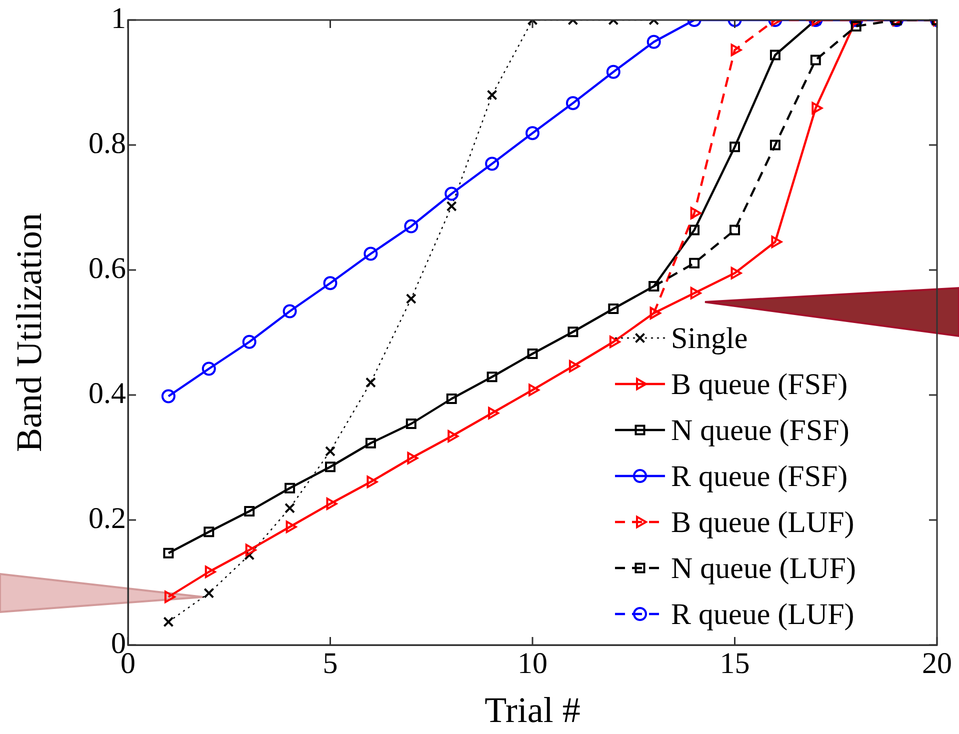  What do you see at coordinates (532, 710) in the screenshot?
I see `x-axis-title: Trial #` at bounding box center [532, 710].